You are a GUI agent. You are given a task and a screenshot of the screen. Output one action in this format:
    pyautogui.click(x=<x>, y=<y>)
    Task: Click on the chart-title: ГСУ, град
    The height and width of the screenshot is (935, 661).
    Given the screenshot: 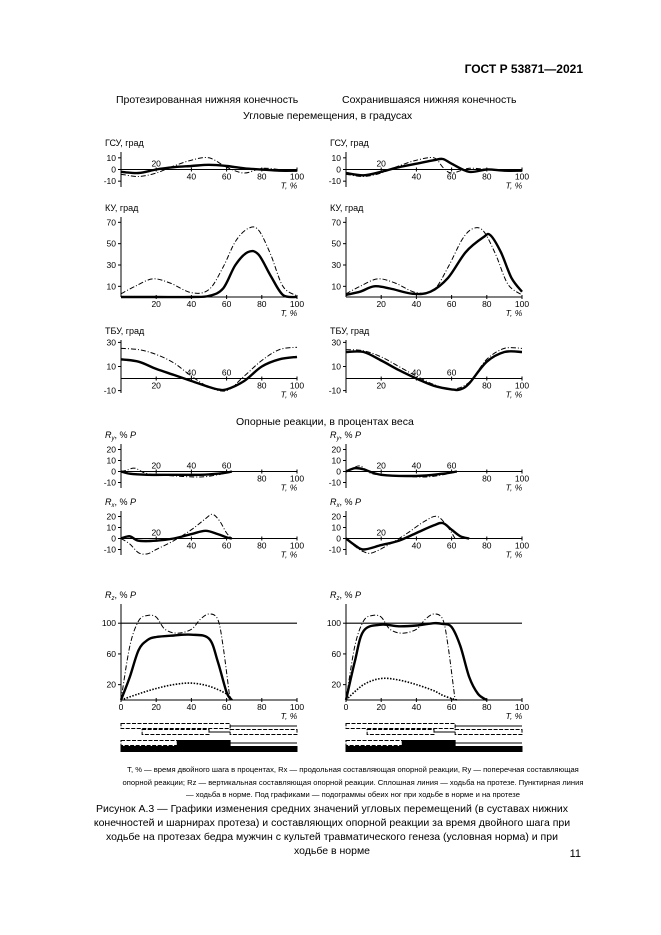 What is the action you would take?
    pyautogui.click(x=349, y=143)
    